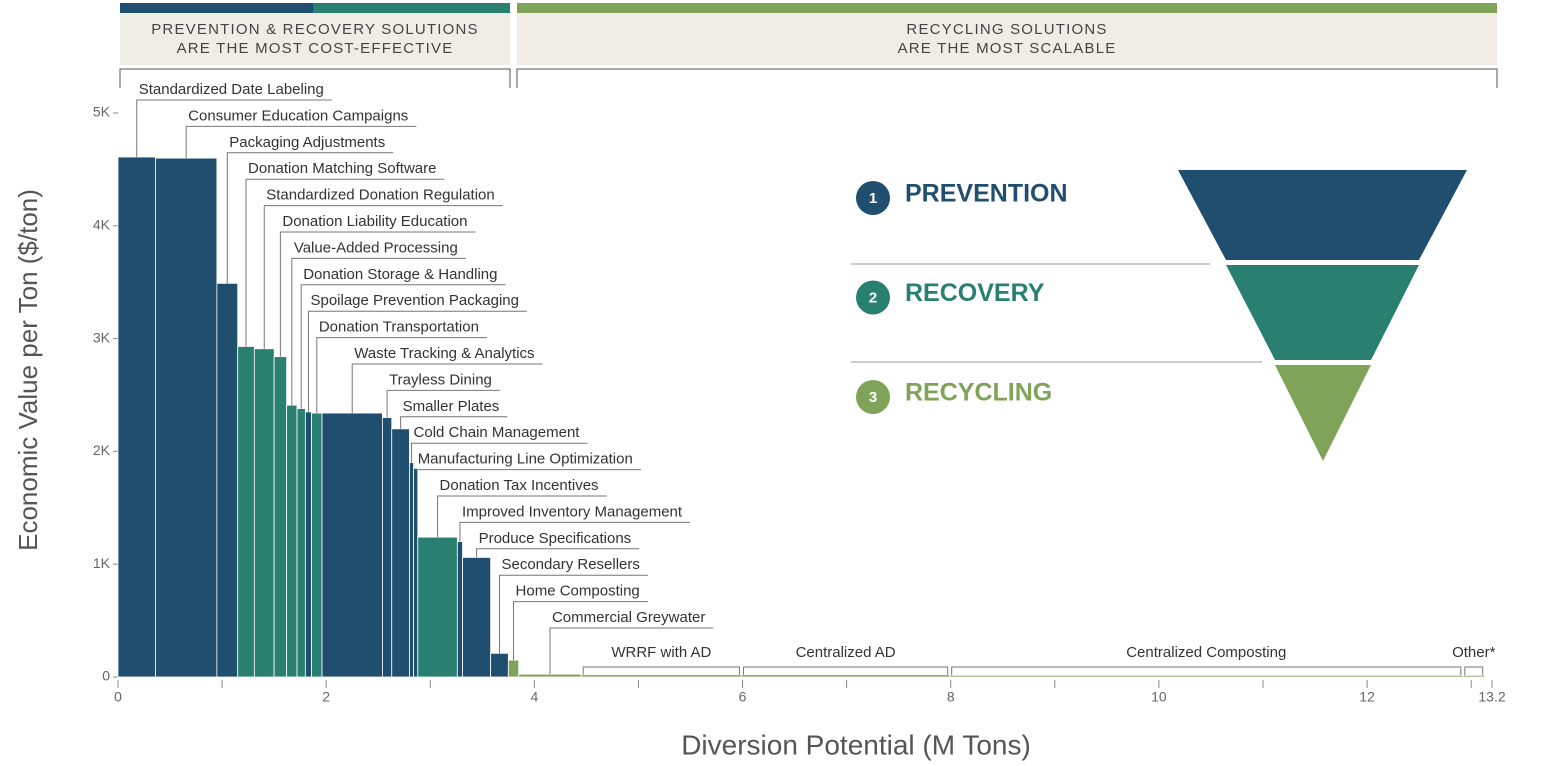 The height and width of the screenshot is (766, 1547). I want to click on x-tick-label: 0, so click(118, 697).